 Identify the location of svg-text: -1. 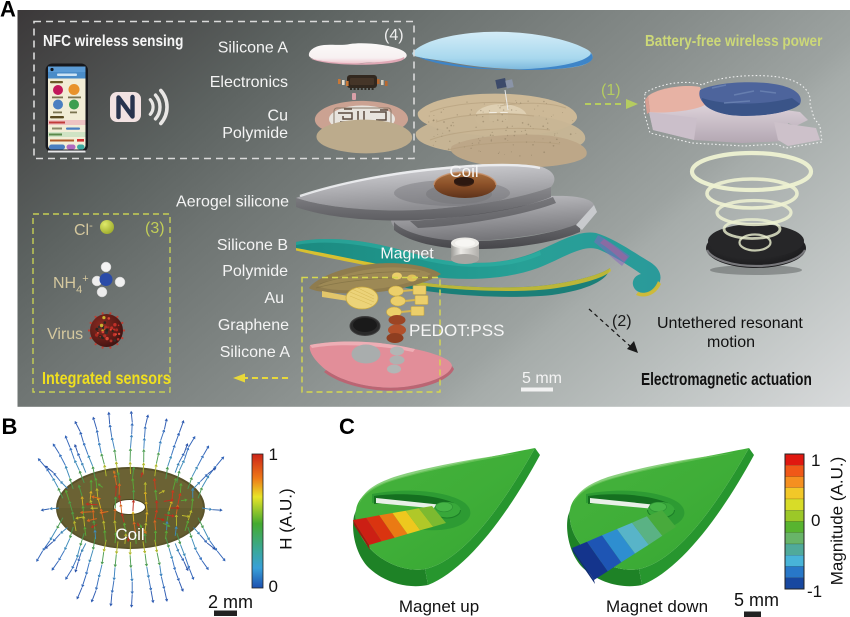
(814, 591).